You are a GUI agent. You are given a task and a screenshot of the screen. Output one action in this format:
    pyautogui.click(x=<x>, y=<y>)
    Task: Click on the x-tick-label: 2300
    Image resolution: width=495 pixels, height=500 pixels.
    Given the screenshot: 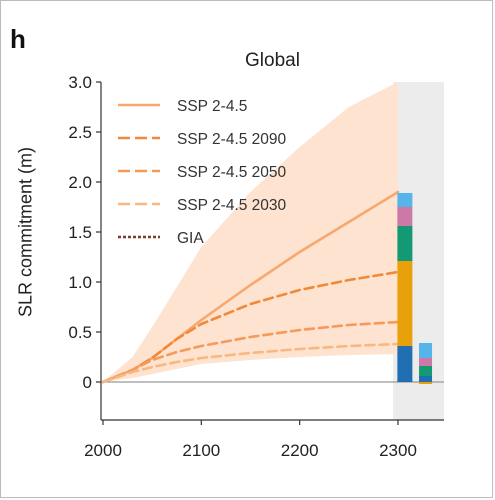 What is the action you would take?
    pyautogui.click(x=398, y=450)
    